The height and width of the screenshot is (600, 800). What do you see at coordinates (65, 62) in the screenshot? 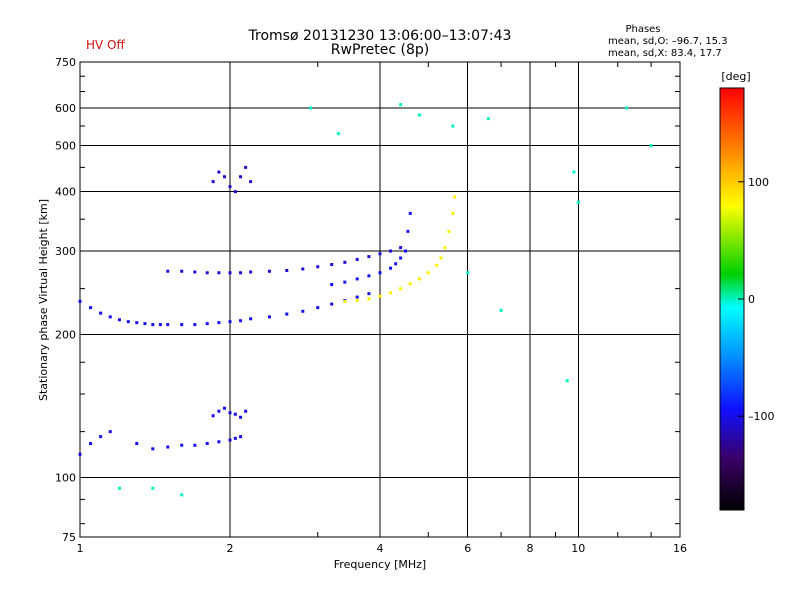
I see `y-tick-label: 750` at bounding box center [65, 62].